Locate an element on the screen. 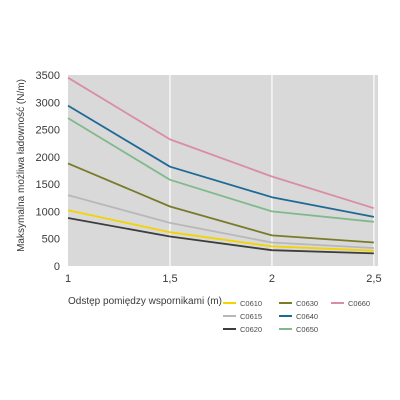 This screenshot has height=400, width=400. legend-label: C0650 is located at coordinates (307, 329).